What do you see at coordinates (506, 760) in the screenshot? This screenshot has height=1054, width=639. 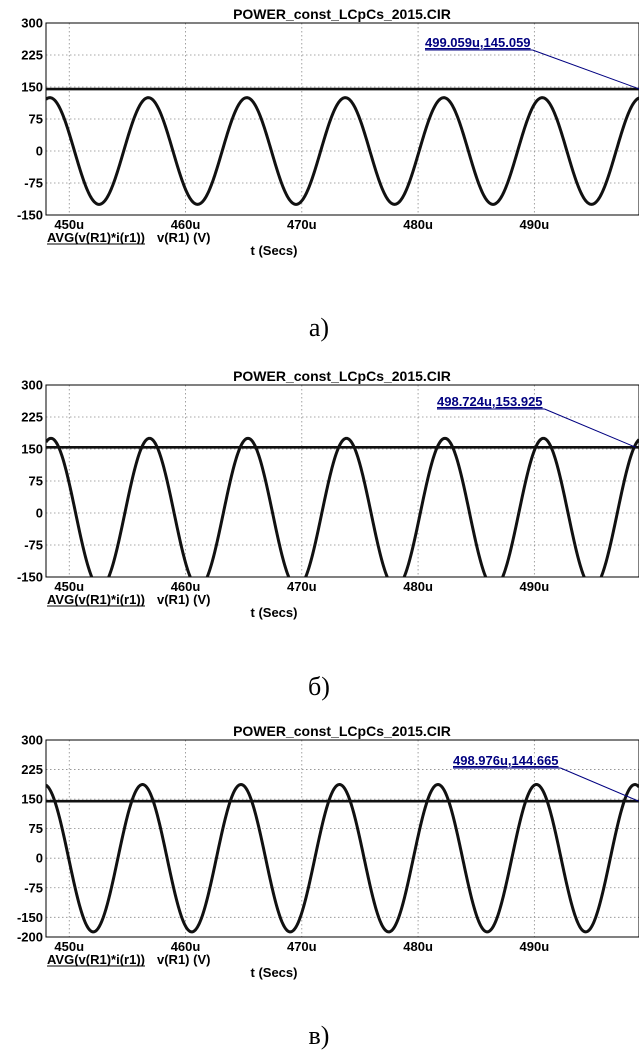 I see `cursor-readout: 498.976u,144.665` at bounding box center [506, 760].